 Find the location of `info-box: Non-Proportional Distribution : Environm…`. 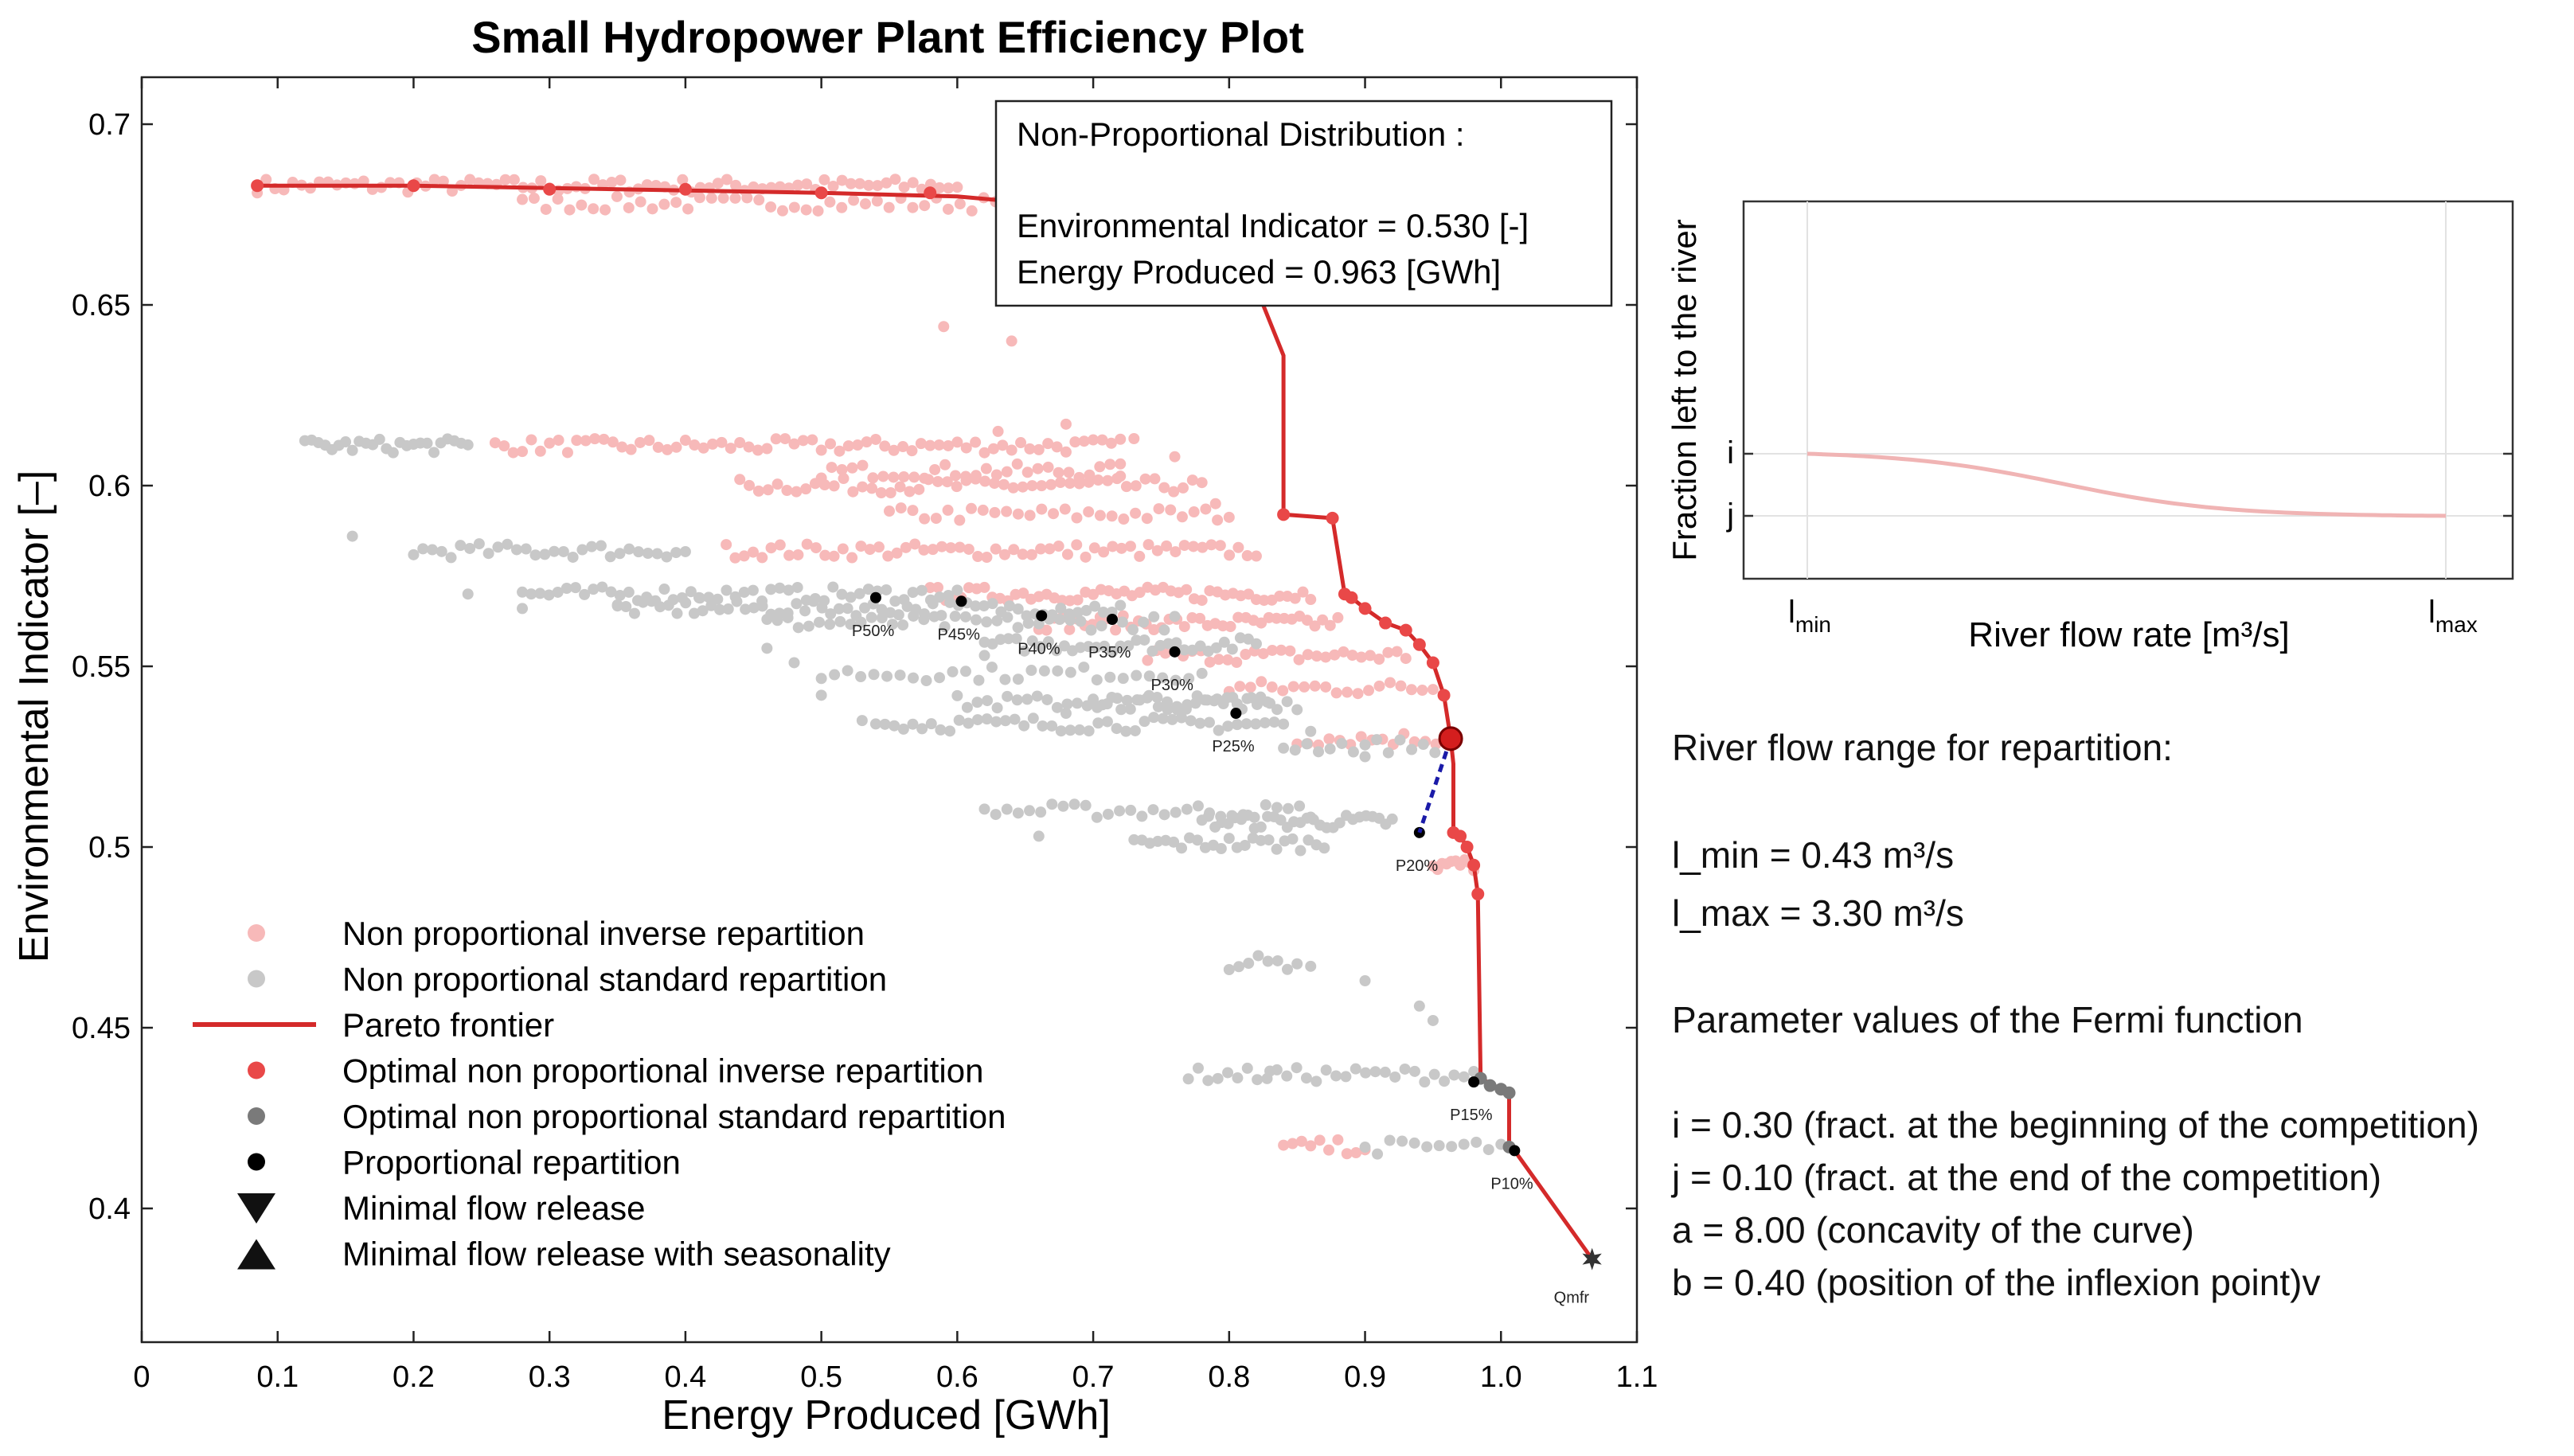

info-box: Non-Proportional Distribution : Environm… is located at coordinates (1303, 203).